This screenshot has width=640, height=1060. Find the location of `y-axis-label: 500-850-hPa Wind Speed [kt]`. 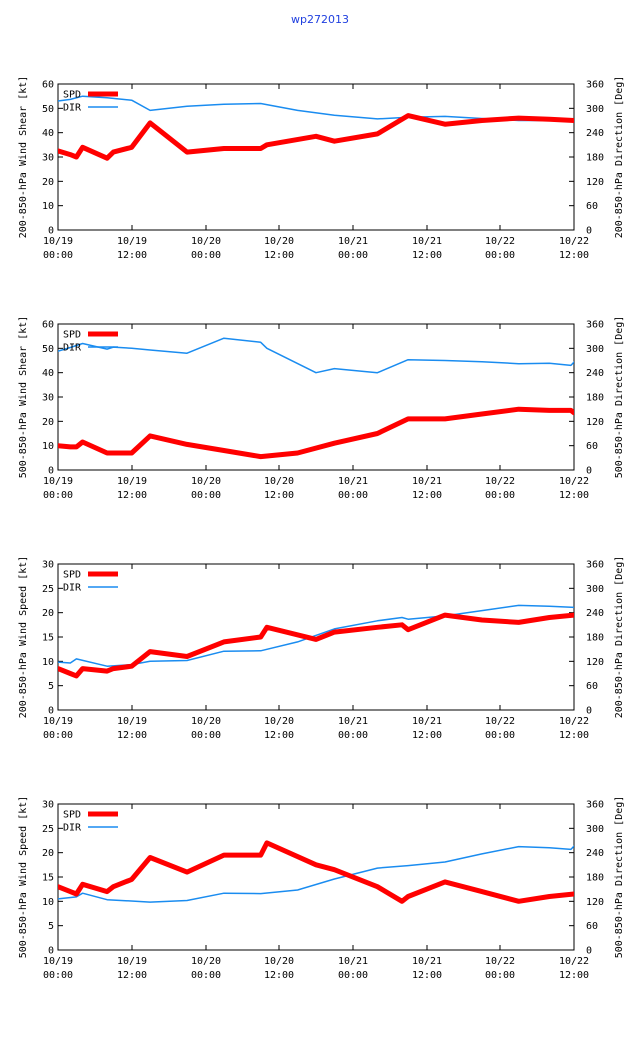

y-axis-label: 500-850-hPa Wind Speed [kt] is located at coordinates (23, 877).